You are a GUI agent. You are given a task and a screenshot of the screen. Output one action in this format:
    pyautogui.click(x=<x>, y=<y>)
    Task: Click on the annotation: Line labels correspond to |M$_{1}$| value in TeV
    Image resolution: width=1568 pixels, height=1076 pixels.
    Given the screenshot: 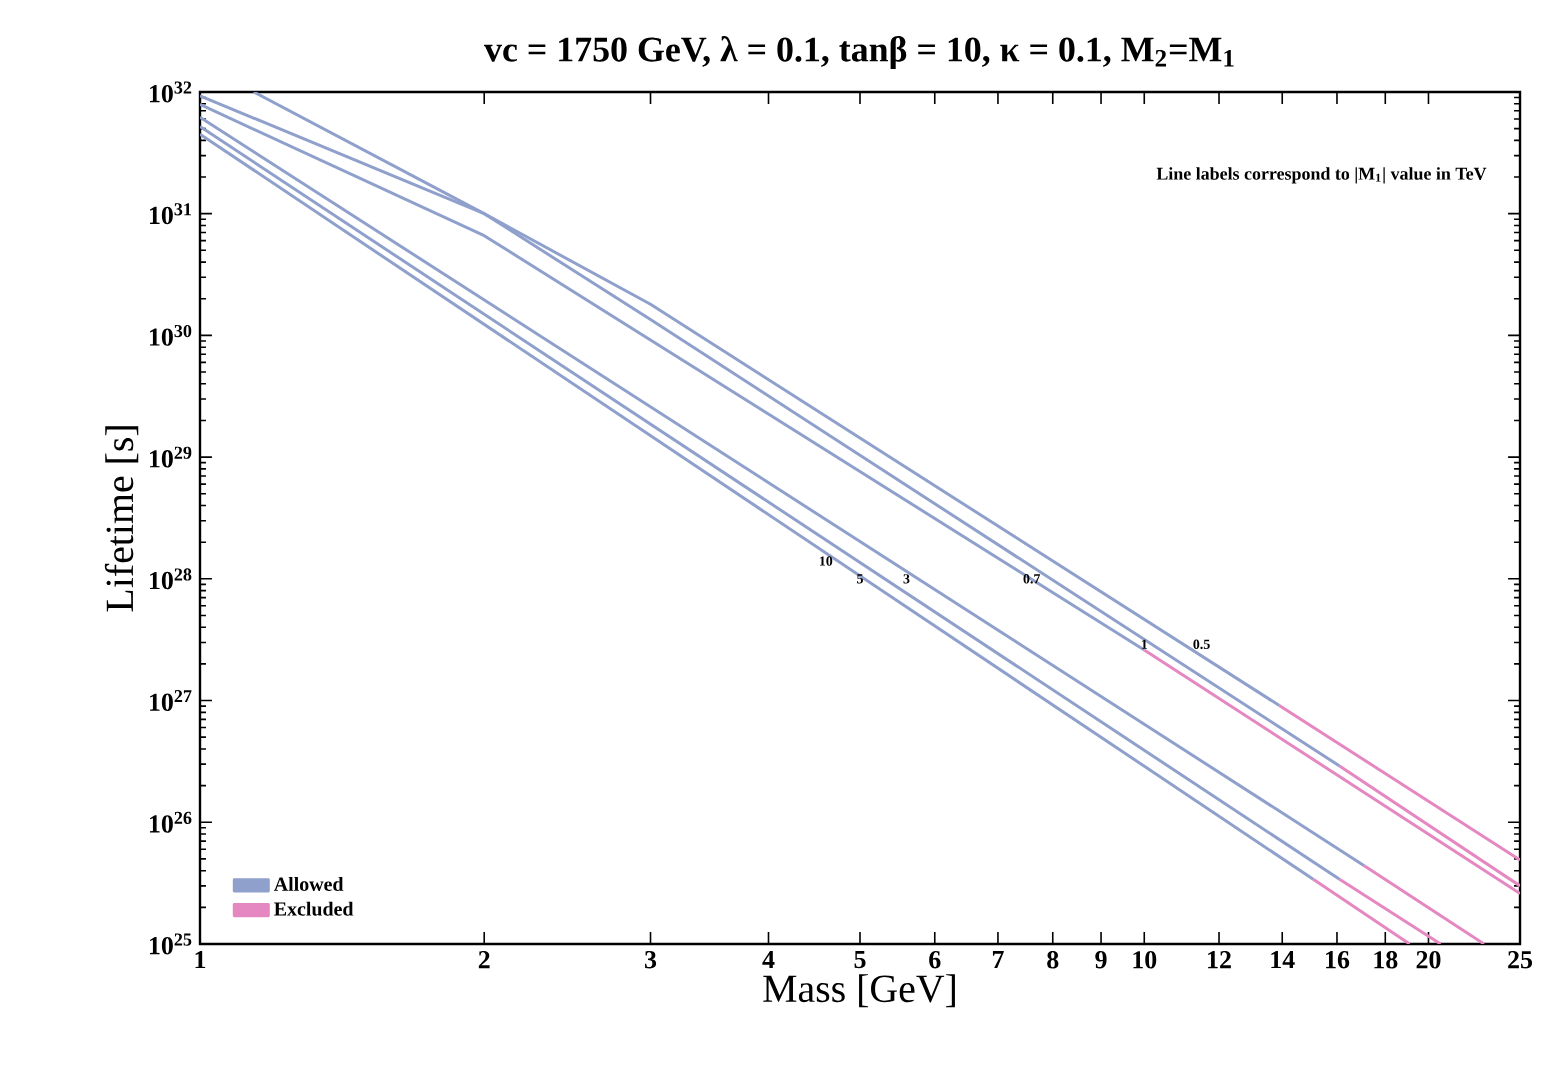 What is the action you would take?
    pyautogui.click(x=1321, y=175)
    